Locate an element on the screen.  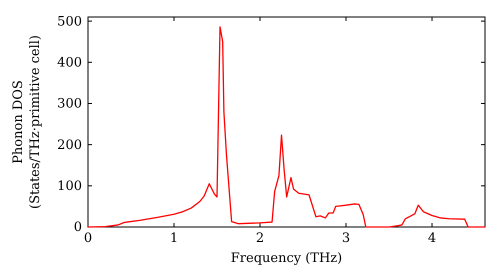
x-tick-label: 2 is located at coordinates (260, 238).